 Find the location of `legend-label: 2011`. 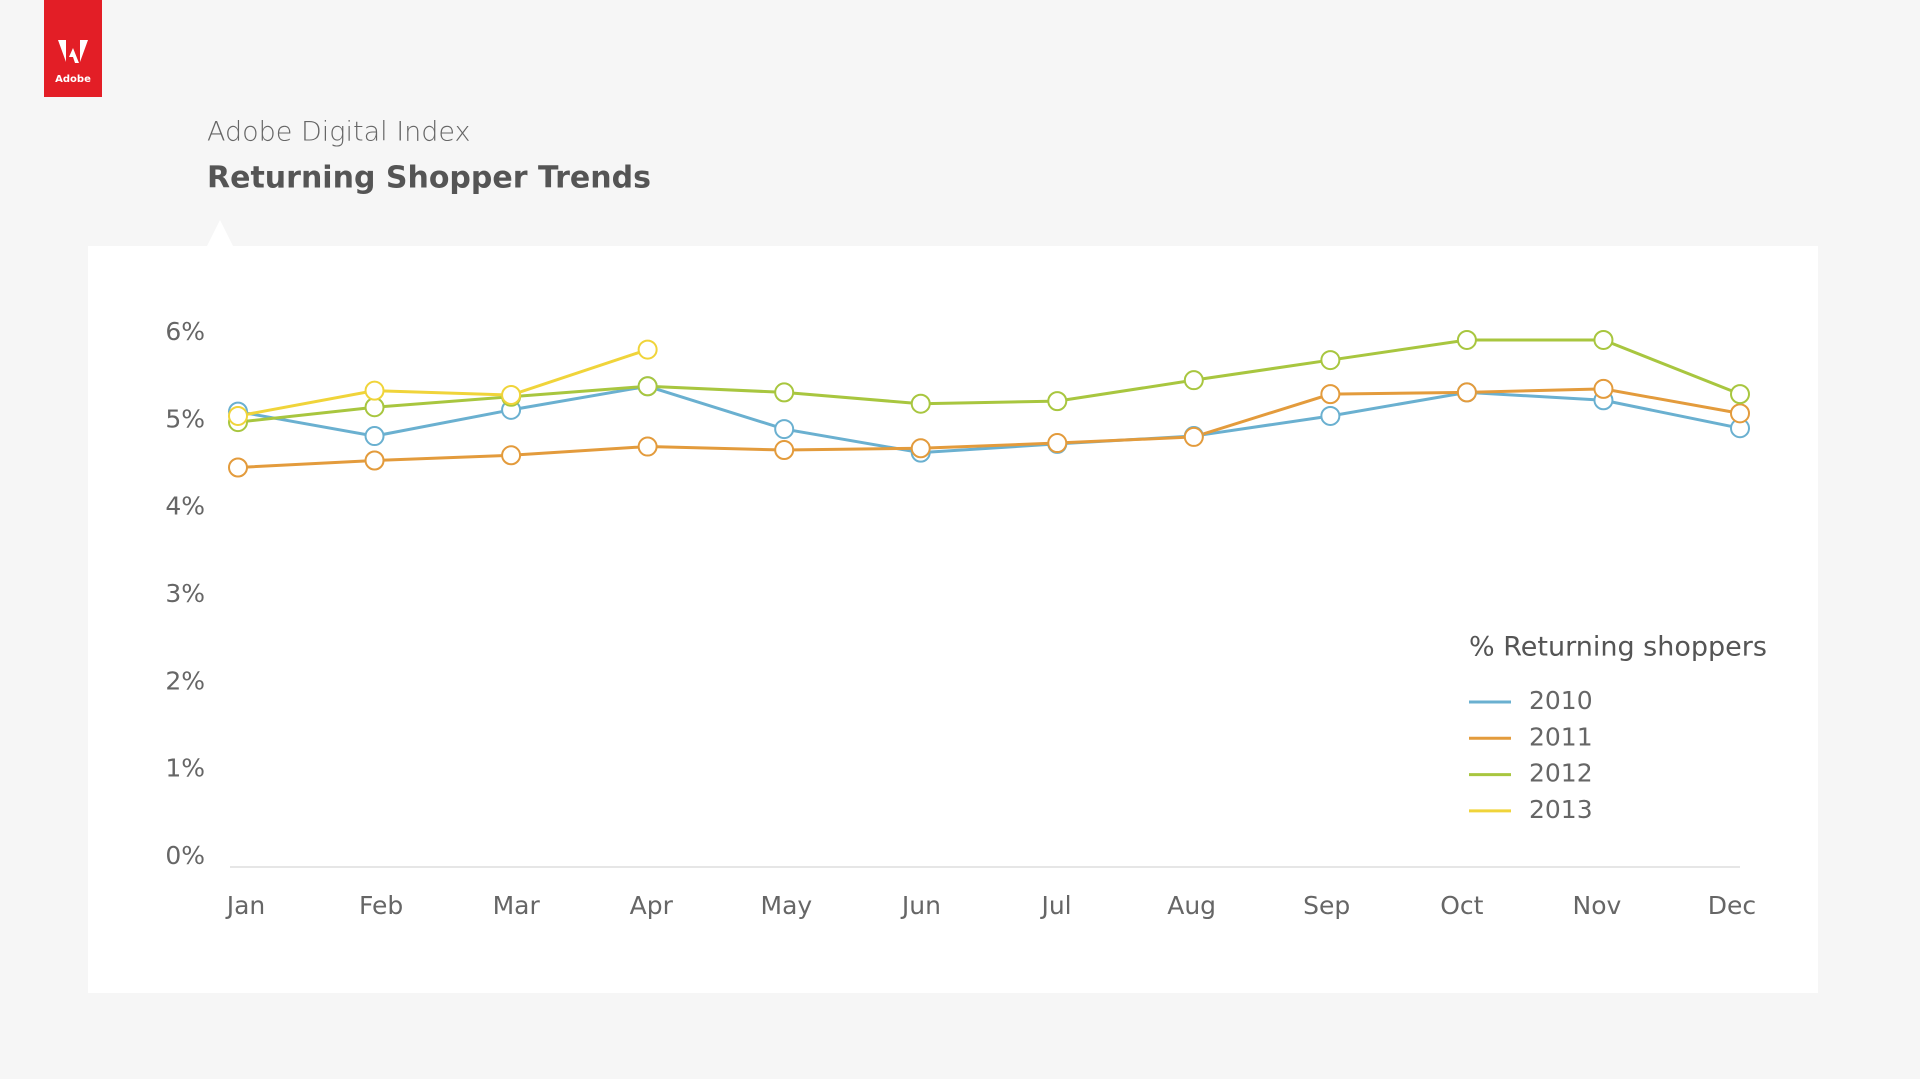

legend-label: 2011 is located at coordinates (1561, 736).